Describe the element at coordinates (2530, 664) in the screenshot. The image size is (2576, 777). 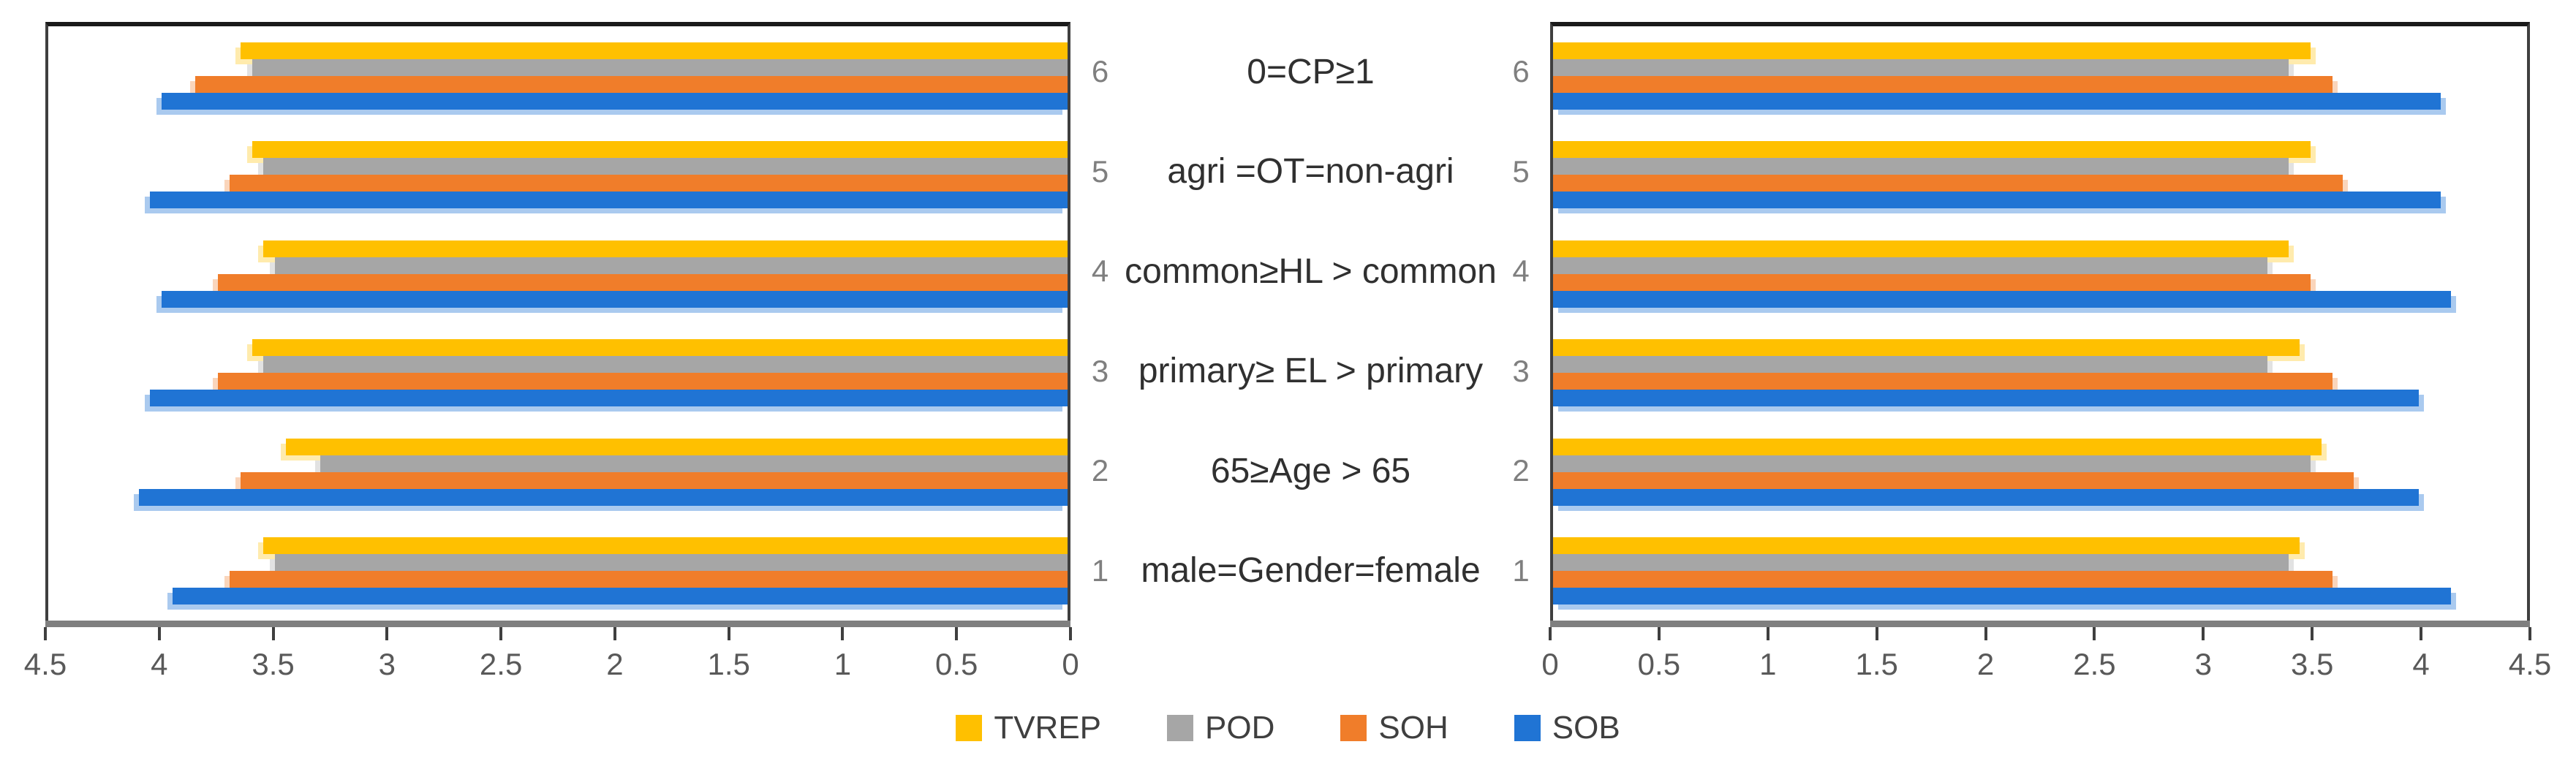
I see `axis-tick-label: 4.5` at that location.